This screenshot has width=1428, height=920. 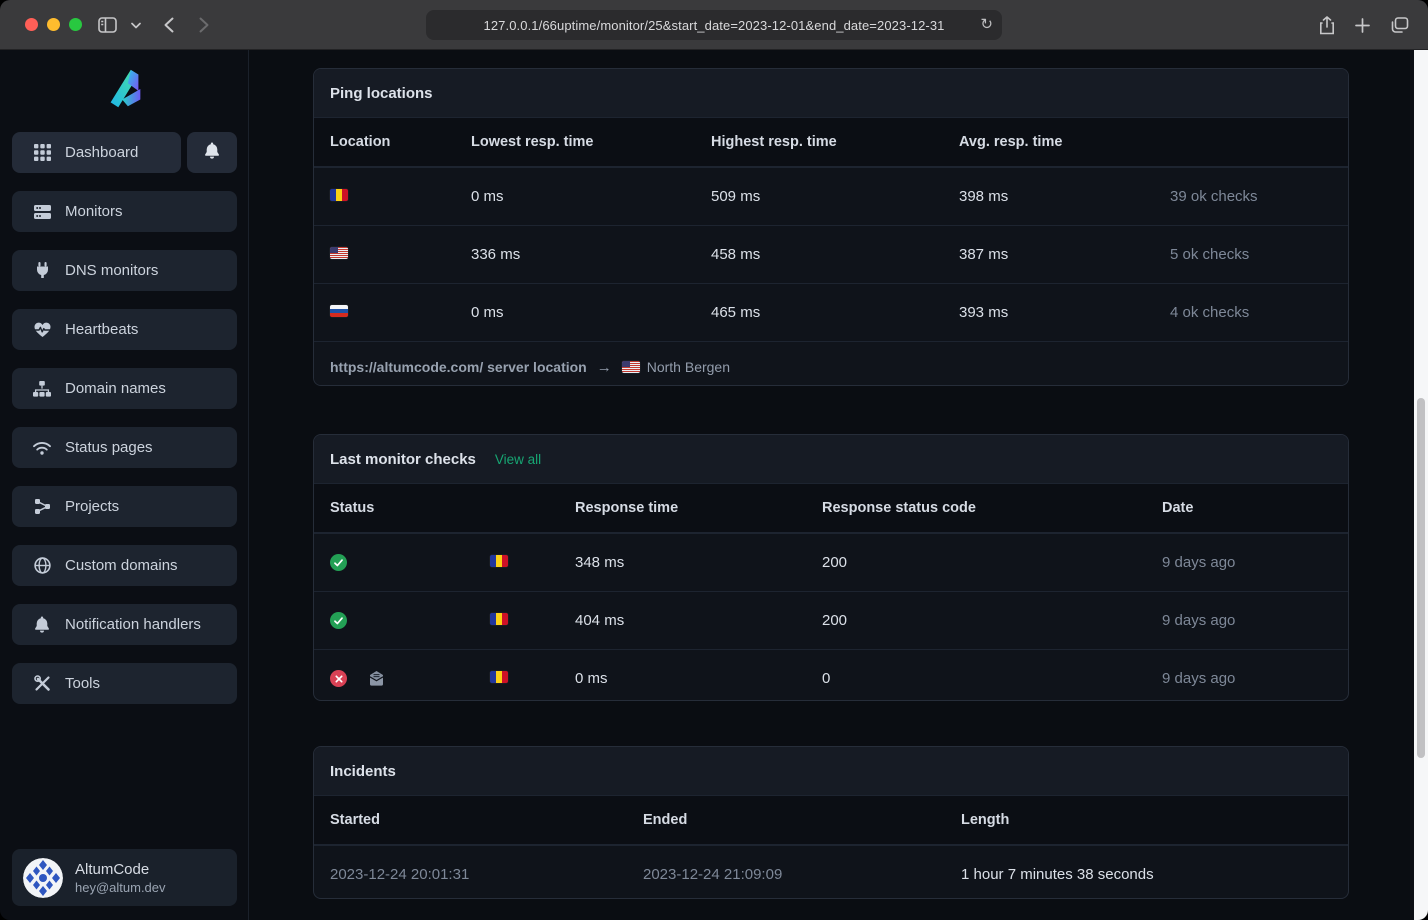 What do you see at coordinates (94, 211) in the screenshot?
I see `sidebar-item-label: Monitors` at bounding box center [94, 211].